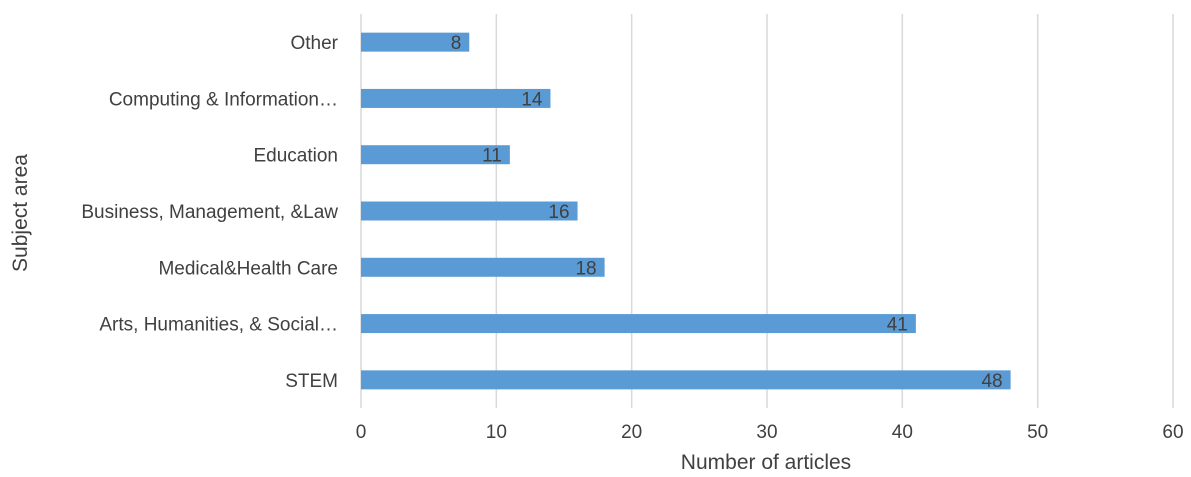  I want to click on bar-value-label: 11, so click(492, 156).